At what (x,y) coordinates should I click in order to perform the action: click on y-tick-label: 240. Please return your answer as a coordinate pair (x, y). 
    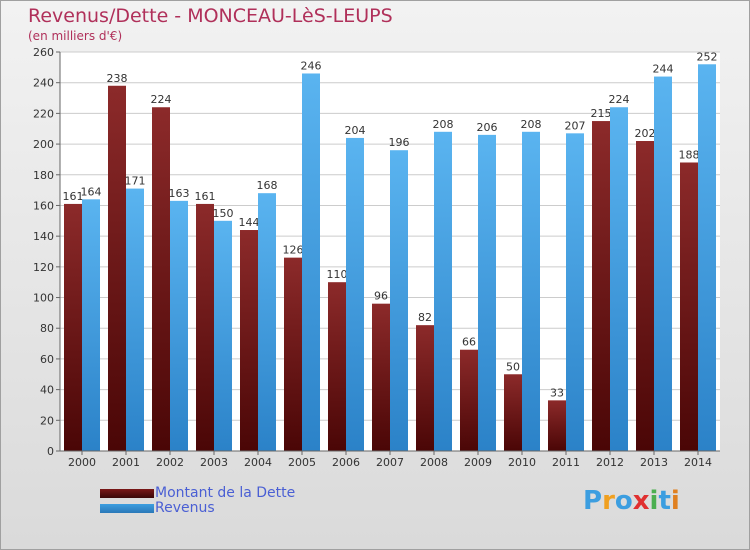
    Looking at the image, I should click on (43, 83).